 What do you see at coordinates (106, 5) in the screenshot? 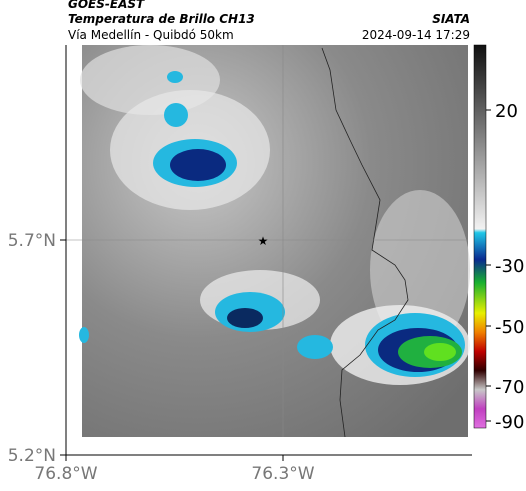
I see `source: GOES-EAST` at bounding box center [106, 5].